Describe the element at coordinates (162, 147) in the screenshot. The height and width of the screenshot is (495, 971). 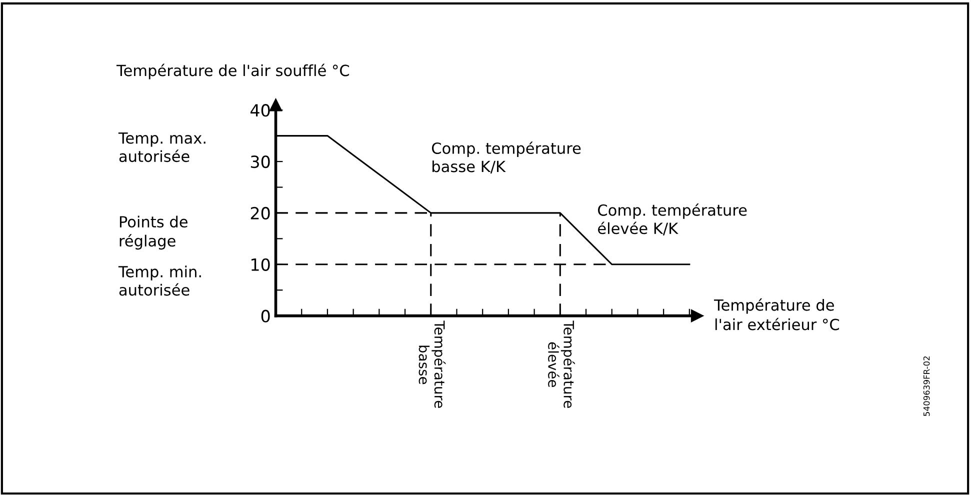
I see `text: Temp. max. autorisée` at that location.